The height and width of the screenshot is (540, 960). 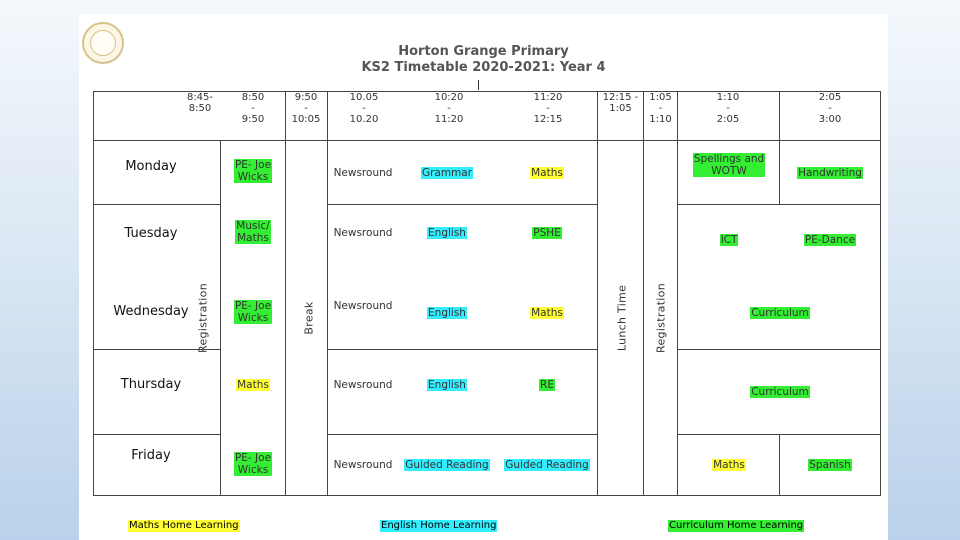 What do you see at coordinates (780, 392) in the screenshot?
I see `lesson-thursday-pm: Curriculum` at bounding box center [780, 392].